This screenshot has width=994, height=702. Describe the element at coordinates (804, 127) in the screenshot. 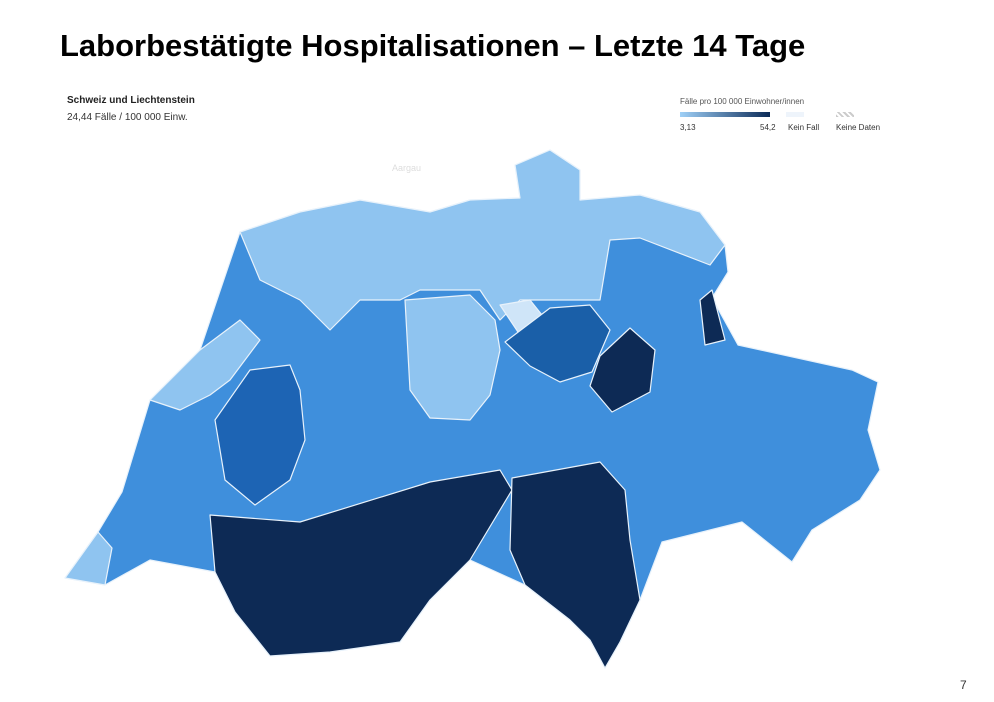

I see `legend-no-case: Kein Fall` at that location.